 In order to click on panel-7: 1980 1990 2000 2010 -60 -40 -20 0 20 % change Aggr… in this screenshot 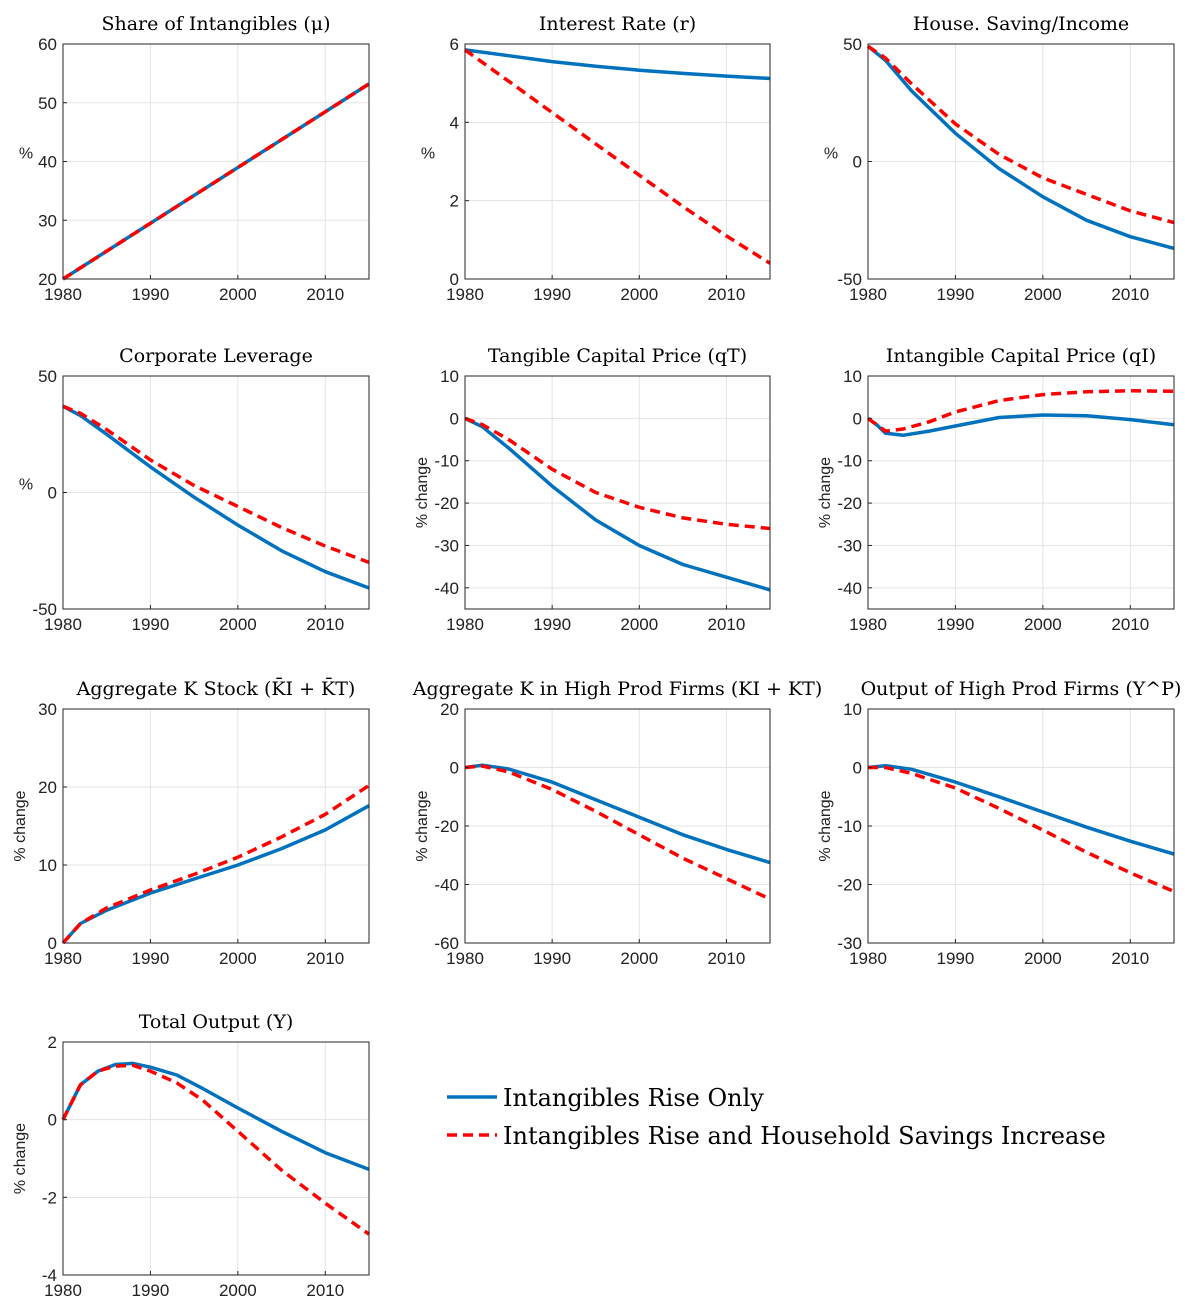, I will do `click(617, 823)`.